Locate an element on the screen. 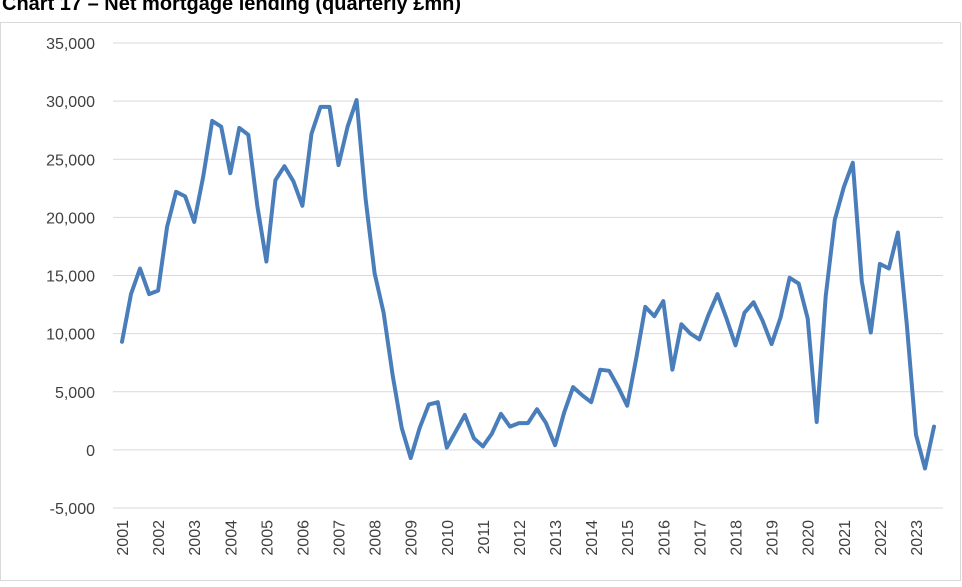 The width and height of the screenshot is (962, 587). x-tick-label: 2001 is located at coordinates (123, 538).